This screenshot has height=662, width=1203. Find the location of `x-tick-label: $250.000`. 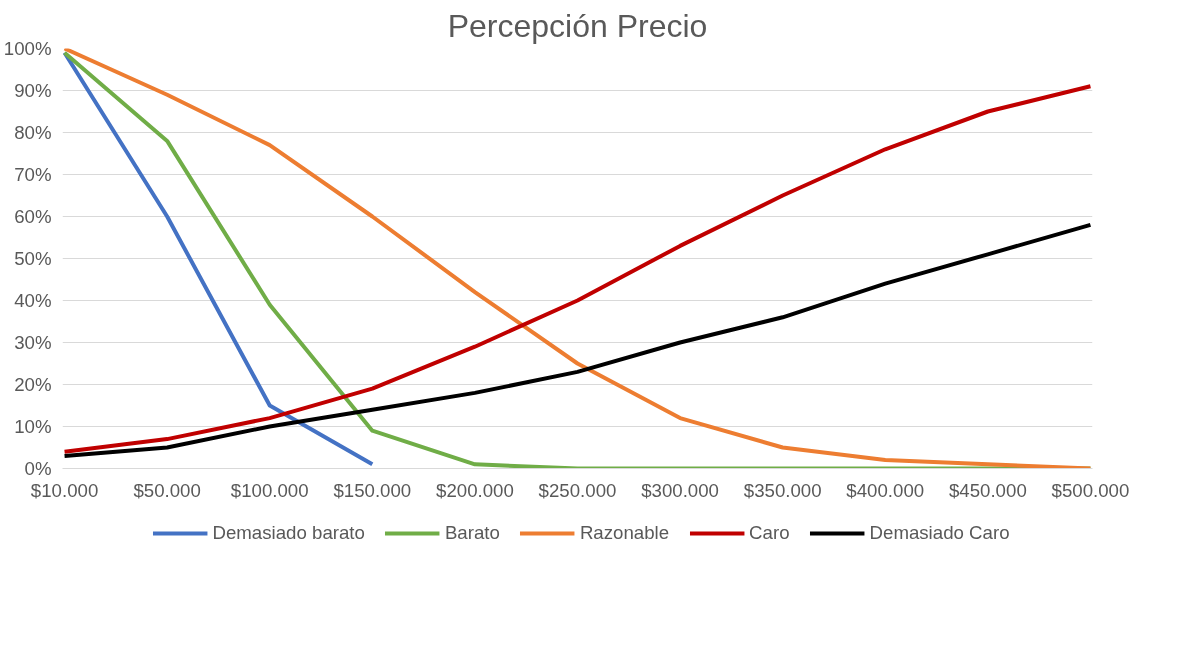

x-tick-label: $250.000 is located at coordinates (577, 490).